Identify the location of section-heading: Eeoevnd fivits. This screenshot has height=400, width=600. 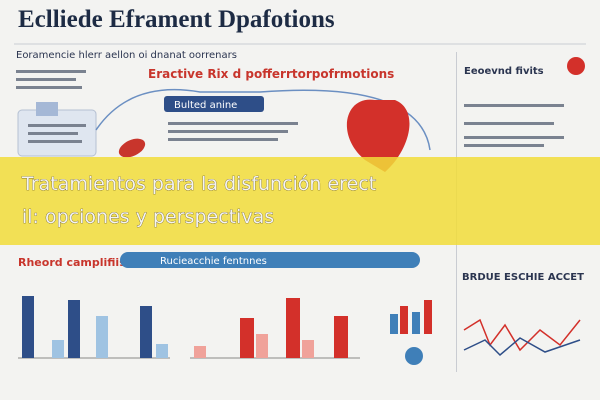
(504, 71).